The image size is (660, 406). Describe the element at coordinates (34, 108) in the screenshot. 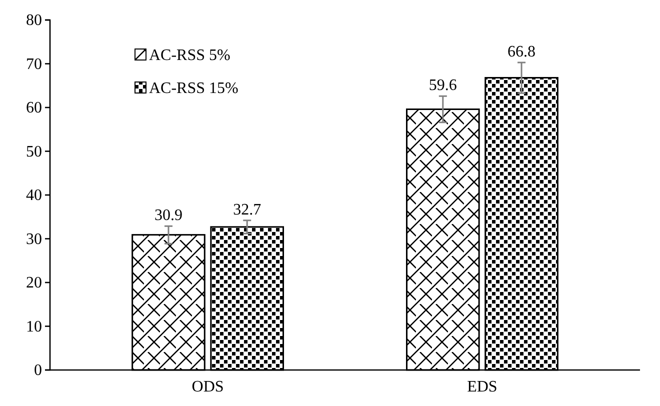

I see `y-tick-label: 60` at that location.